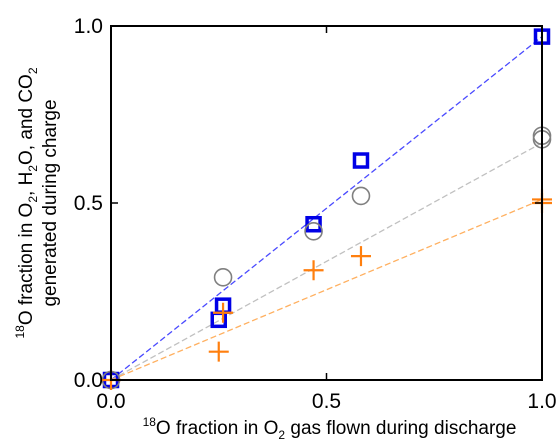  Describe the element at coordinates (88, 26) in the screenshot. I see `y-tick-label: 1.0` at that location.